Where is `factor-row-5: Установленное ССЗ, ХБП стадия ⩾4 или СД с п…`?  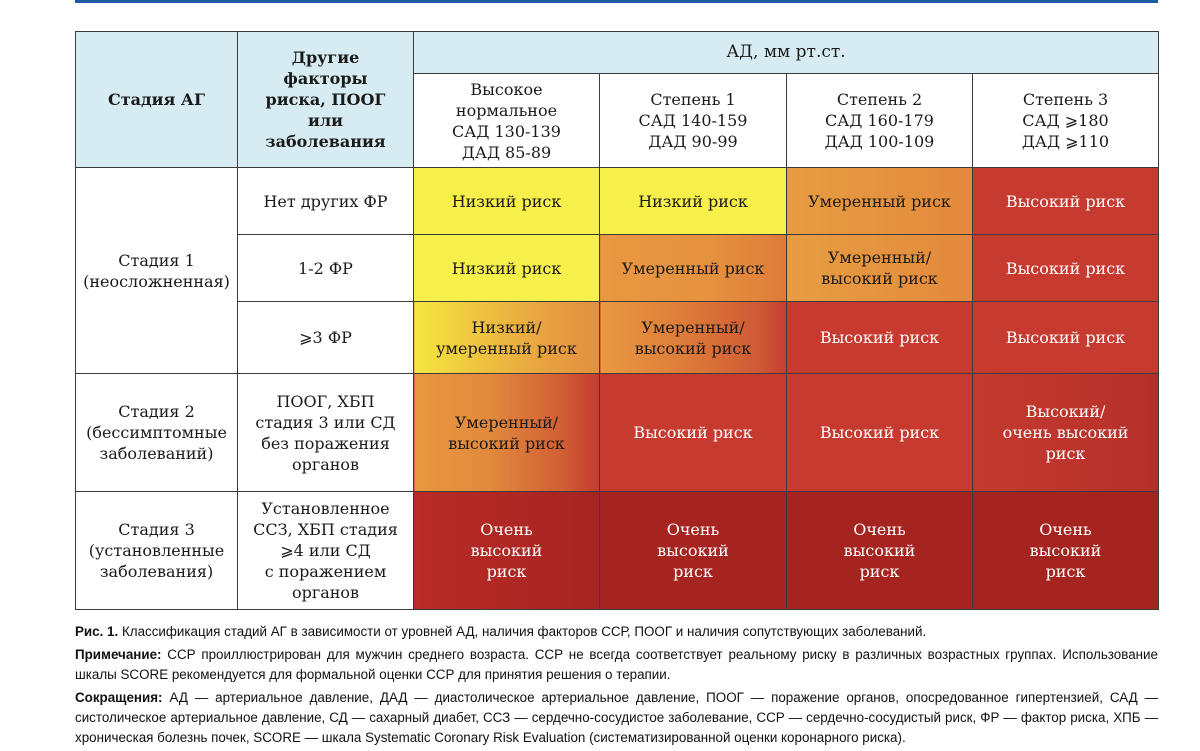
factor-row-5: Установленное ССЗ, ХБП стадия ⩾4 или СД с п… is located at coordinates (325, 550).